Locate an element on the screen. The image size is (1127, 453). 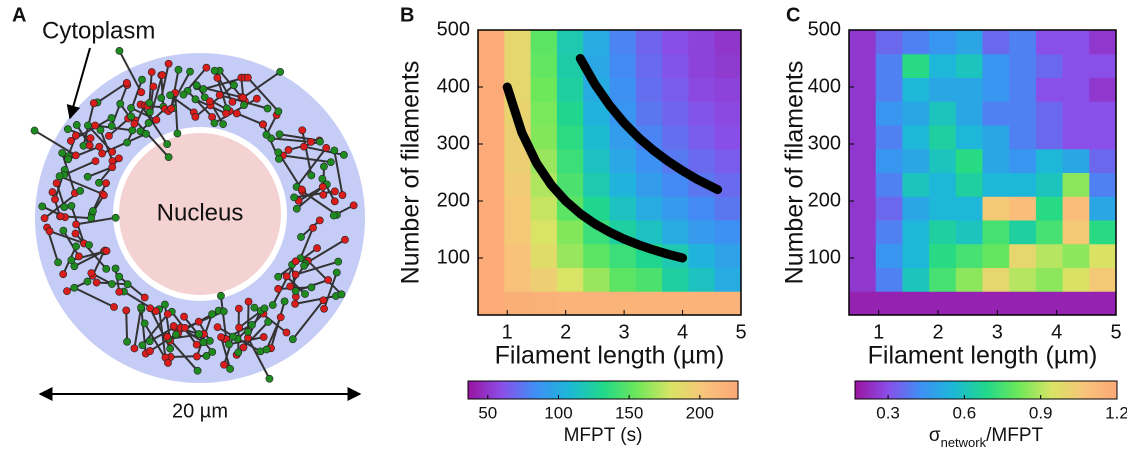
nucleus-label: Nucleus is located at coordinates (200, 212).